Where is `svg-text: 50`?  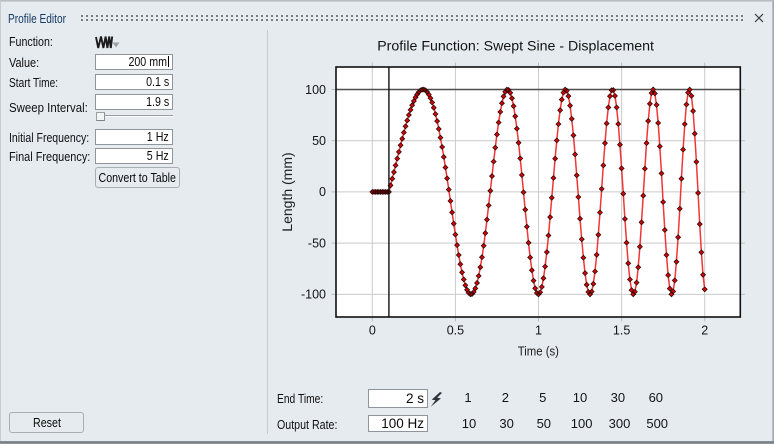 svg-text: 50 is located at coordinates (319, 141).